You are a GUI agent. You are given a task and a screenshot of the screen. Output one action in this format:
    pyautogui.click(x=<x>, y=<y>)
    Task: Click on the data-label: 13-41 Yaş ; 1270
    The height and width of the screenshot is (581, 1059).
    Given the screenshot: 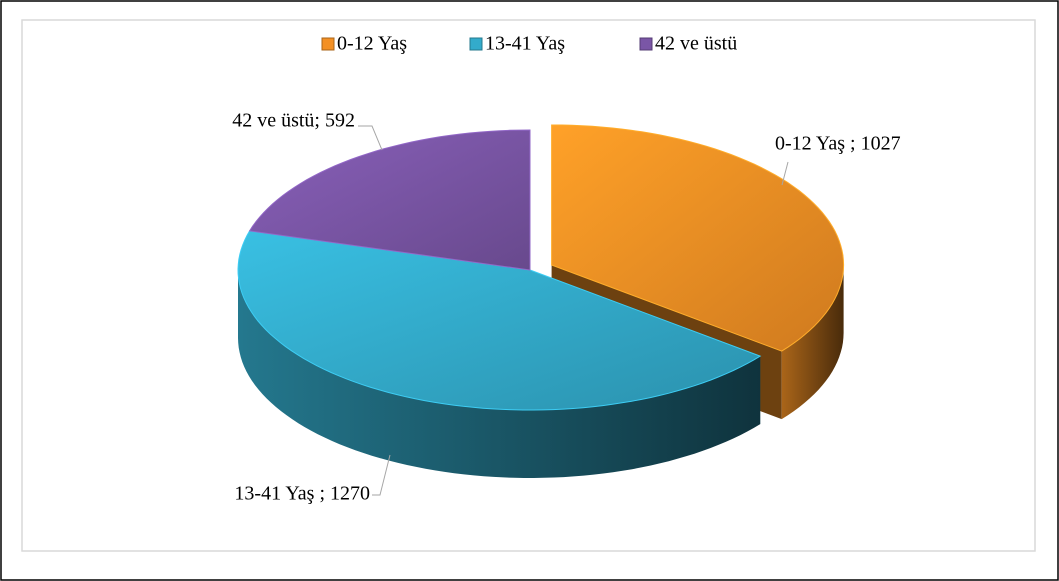 What is the action you would take?
    pyautogui.click(x=302, y=494)
    